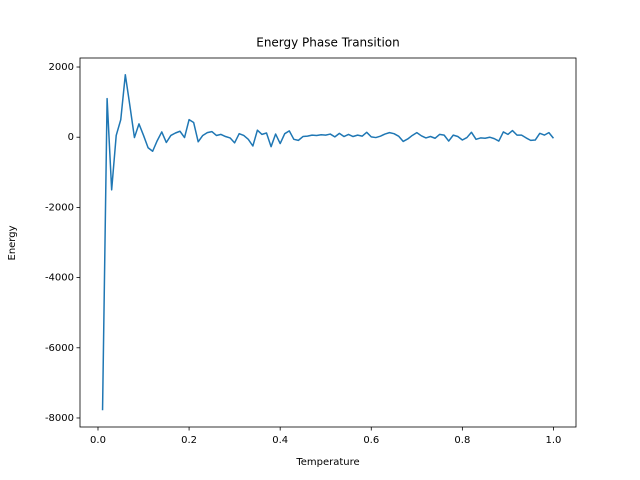  What do you see at coordinates (462, 440) in the screenshot?
I see `x-tick-label: 0.8` at bounding box center [462, 440].